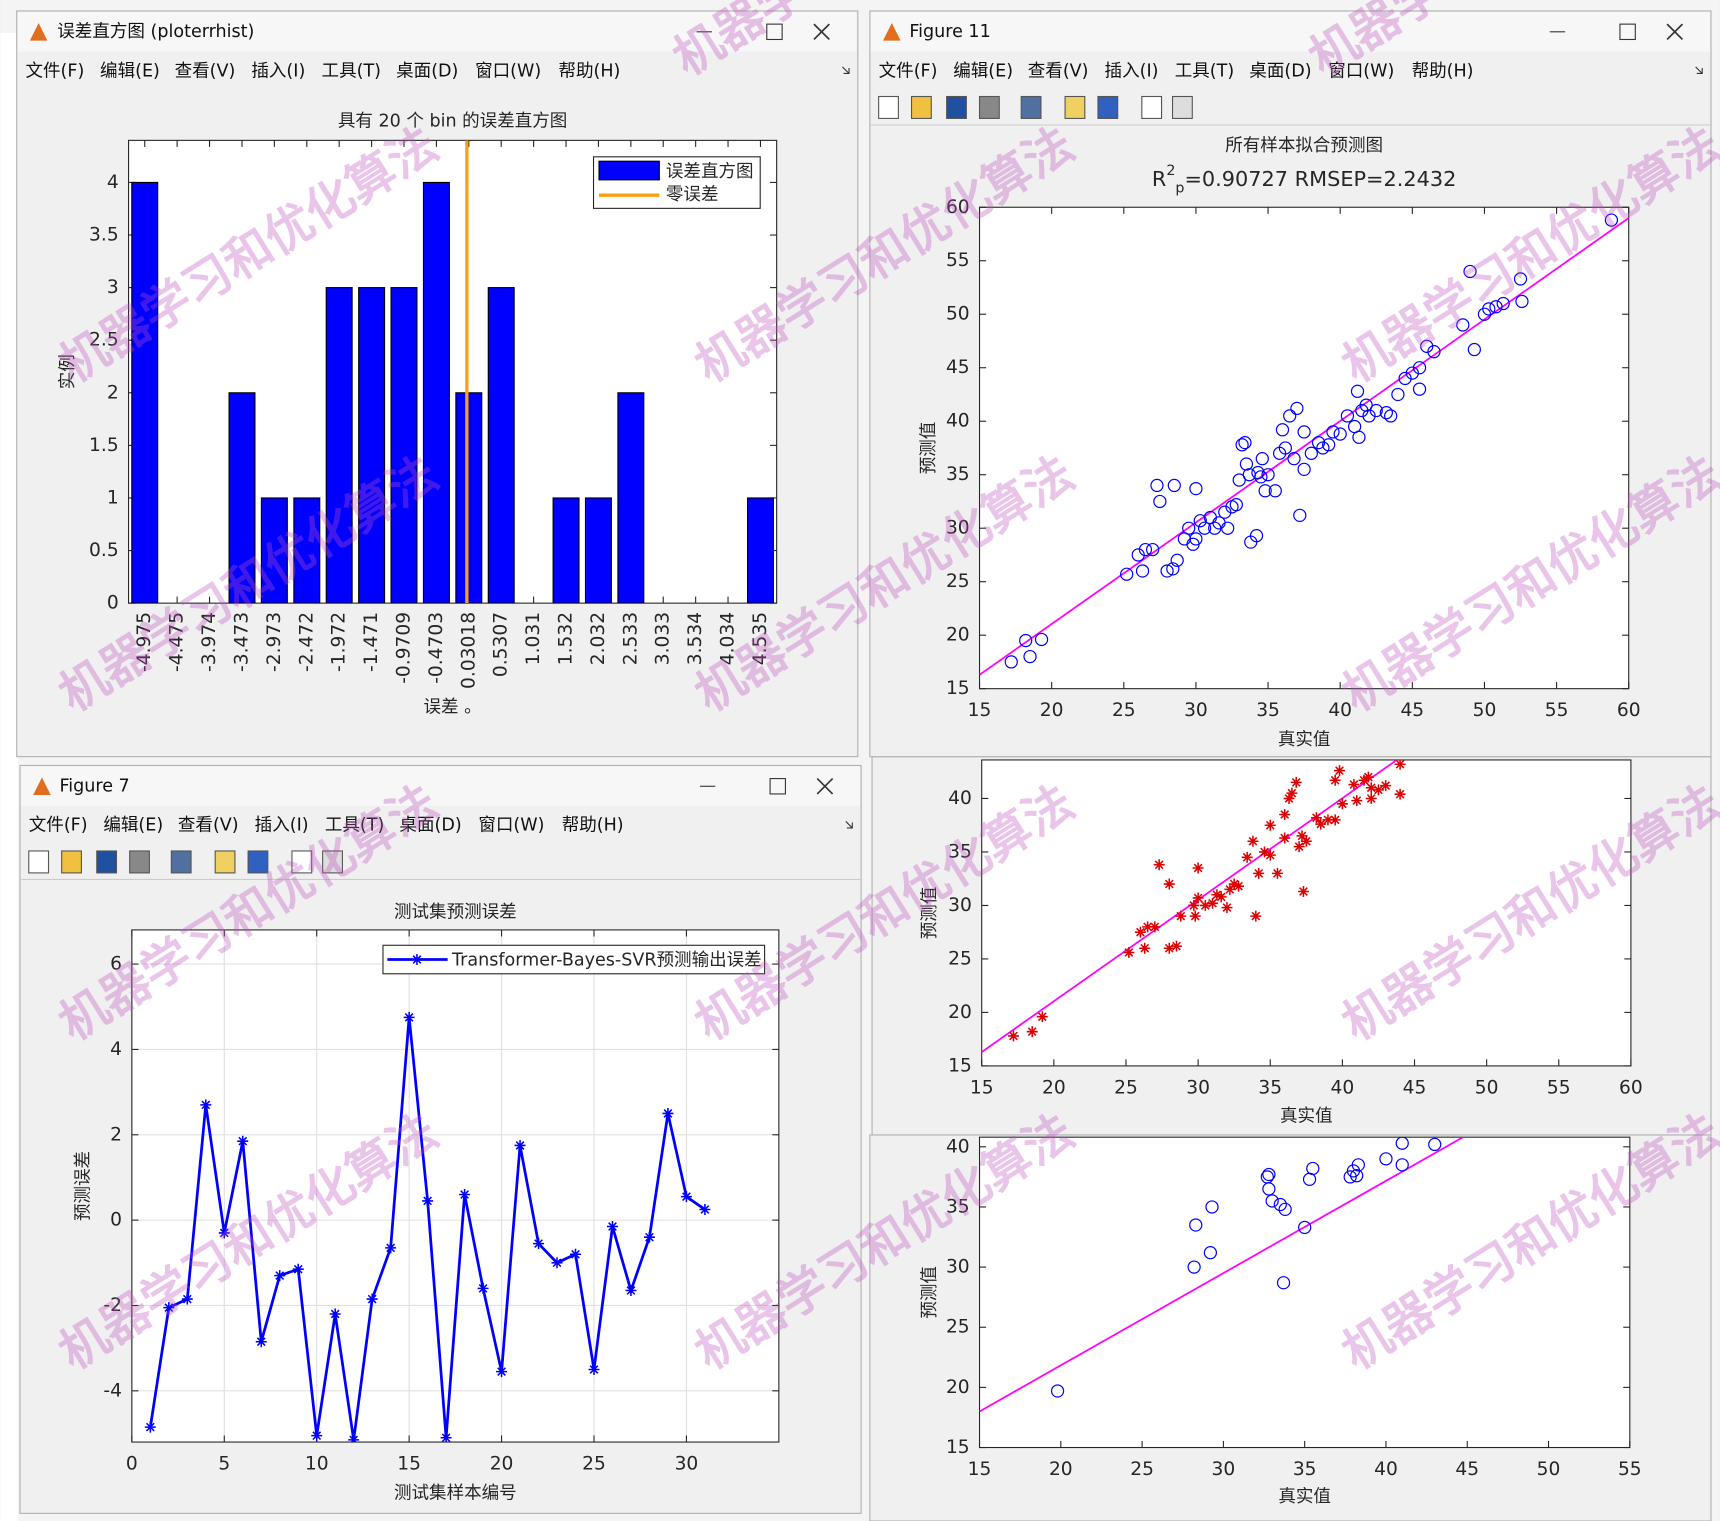  I want to click on y-tick-label: 55, so click(958, 260).